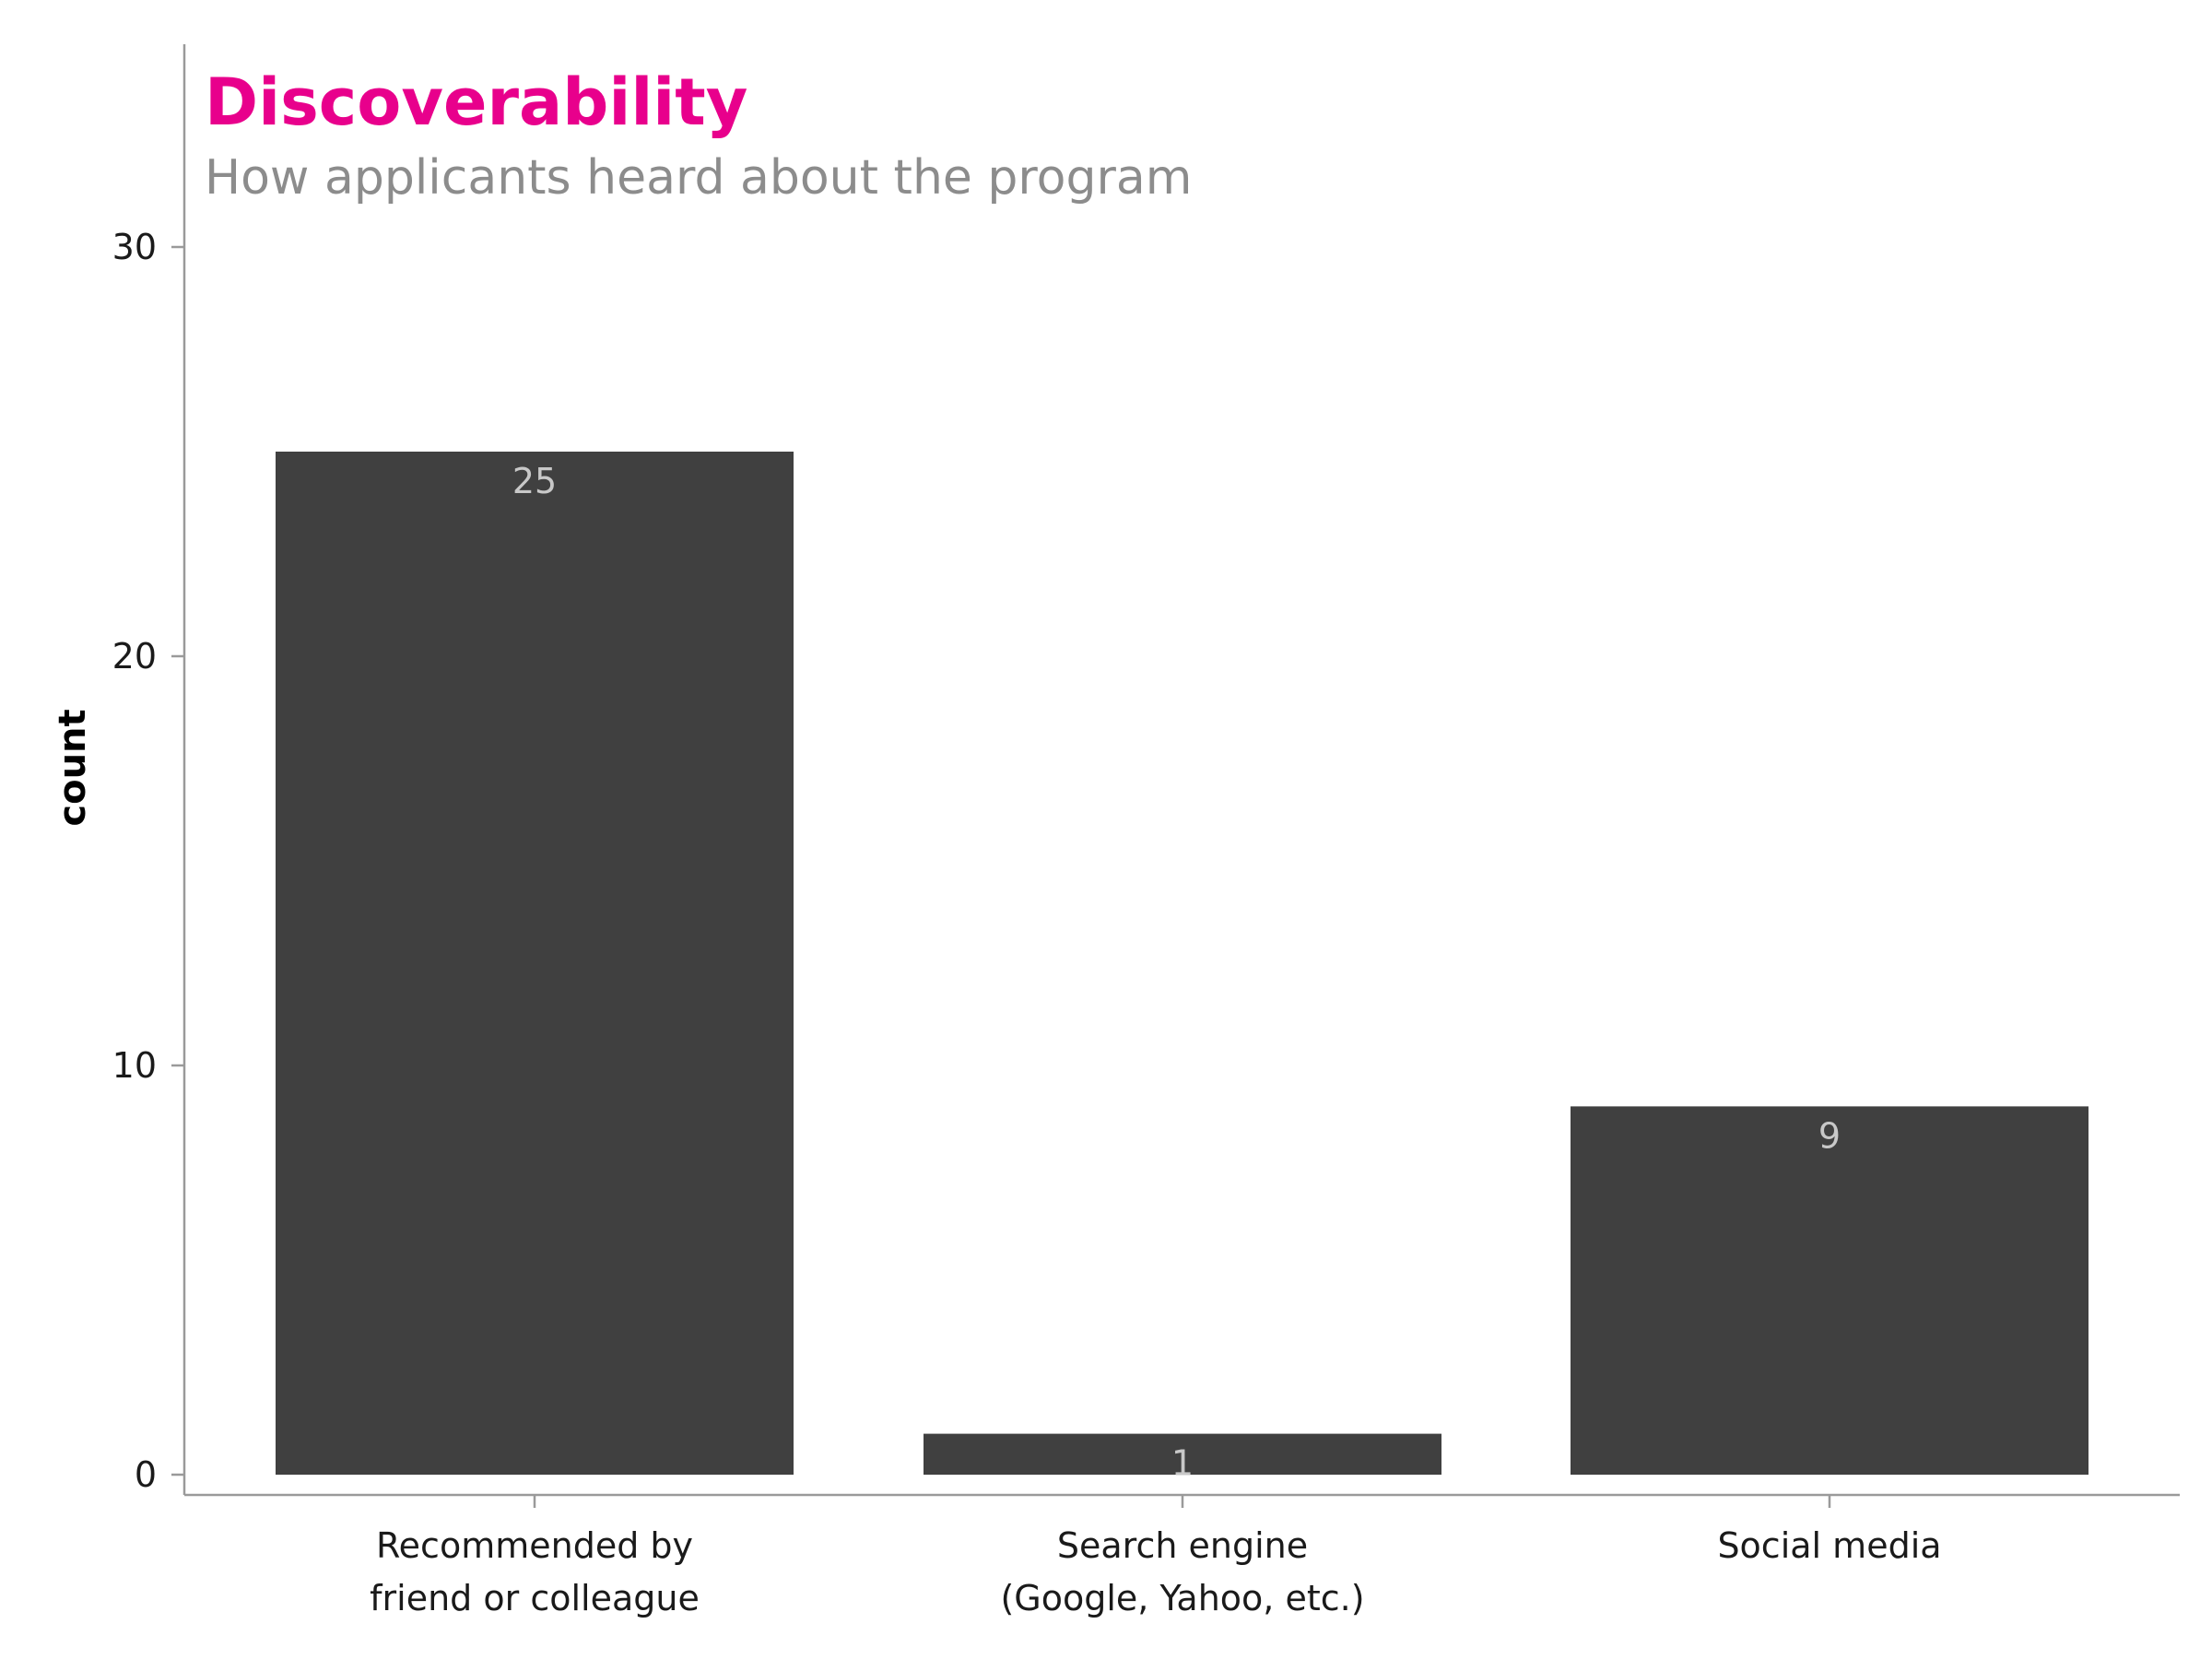 The height and width of the screenshot is (1659, 2212). What do you see at coordinates (134, 1065) in the screenshot?
I see `y-tick-label: 10` at bounding box center [134, 1065].